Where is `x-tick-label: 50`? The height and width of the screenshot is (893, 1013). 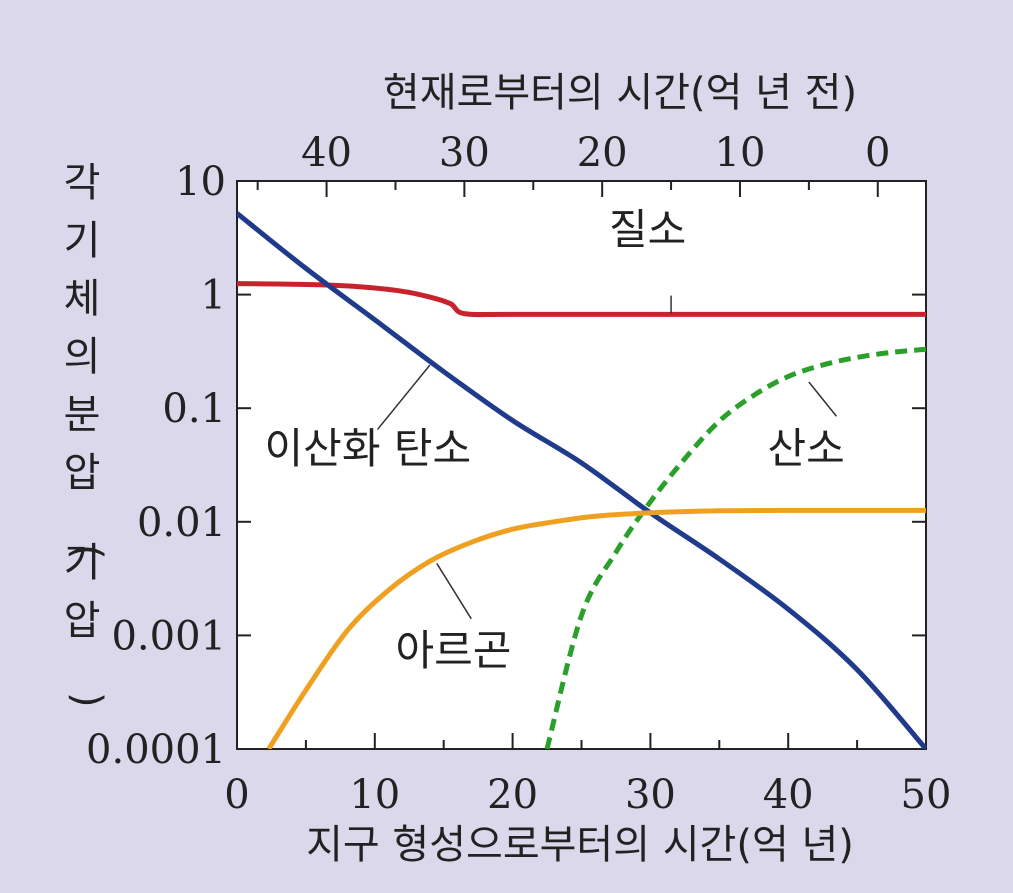 x-tick-label: 50 is located at coordinates (926, 795).